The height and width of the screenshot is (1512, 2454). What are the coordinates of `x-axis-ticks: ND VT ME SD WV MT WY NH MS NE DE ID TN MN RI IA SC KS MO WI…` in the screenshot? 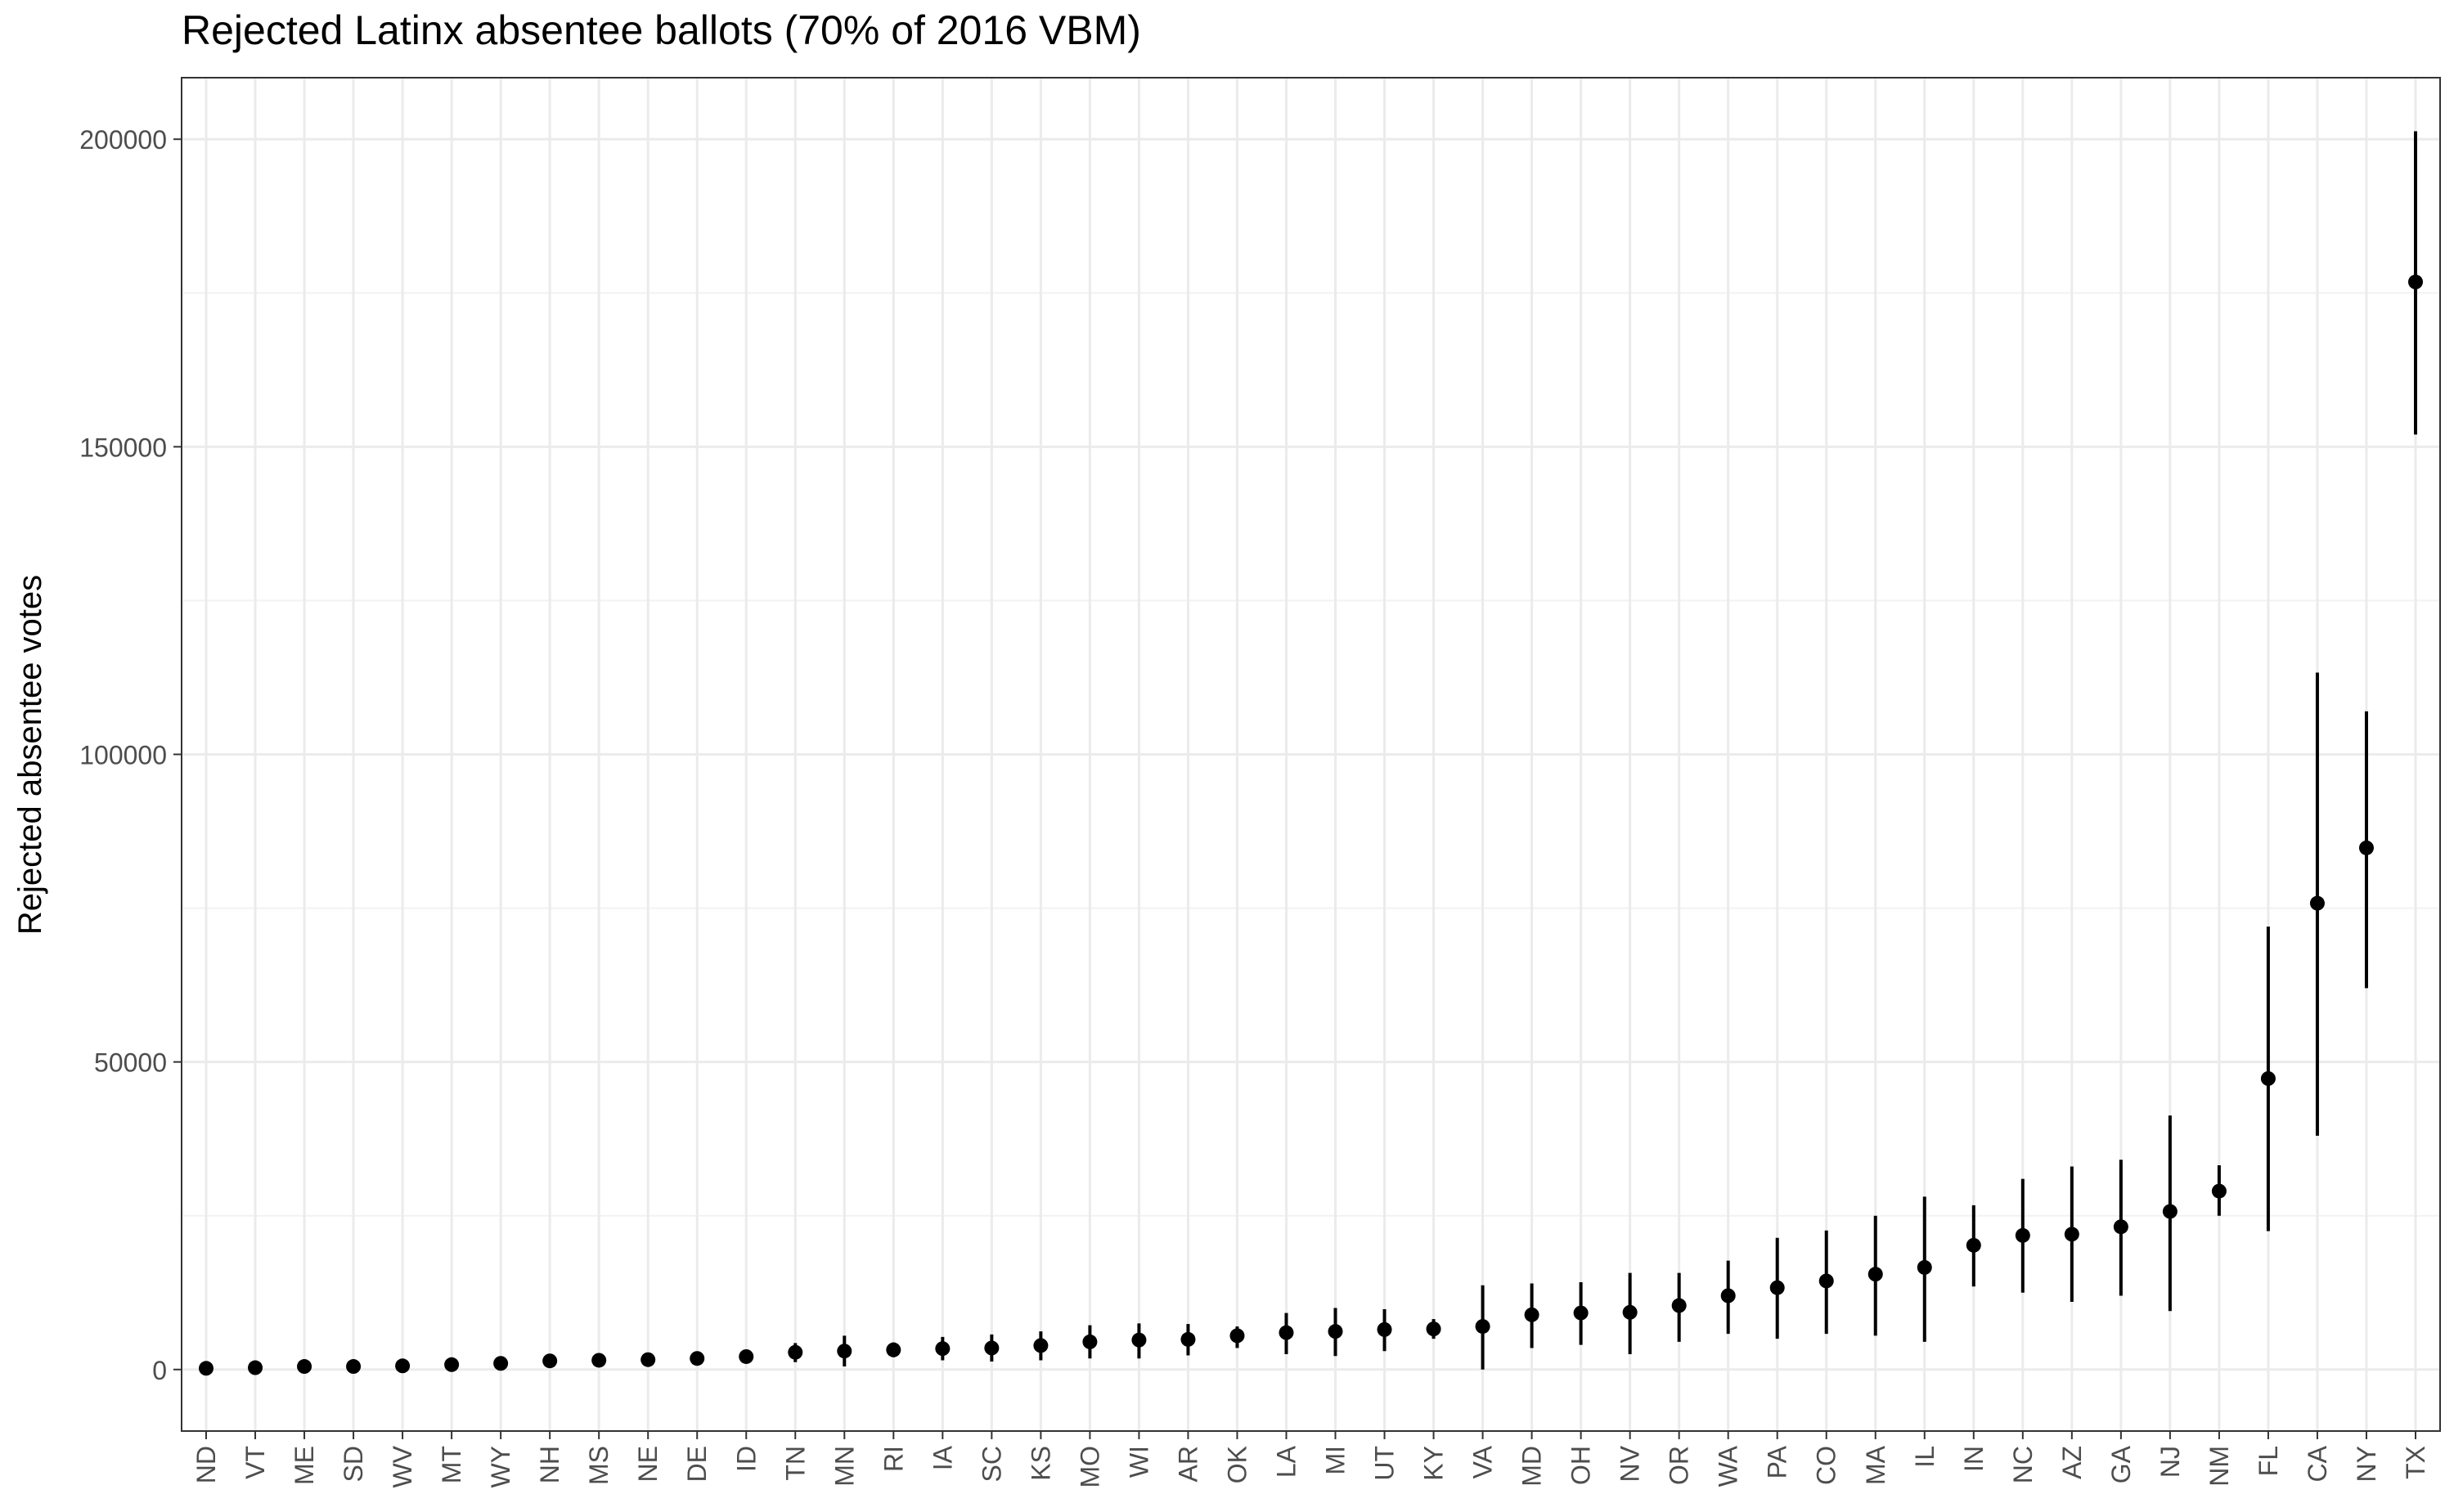 It's located at (1310, 1459).